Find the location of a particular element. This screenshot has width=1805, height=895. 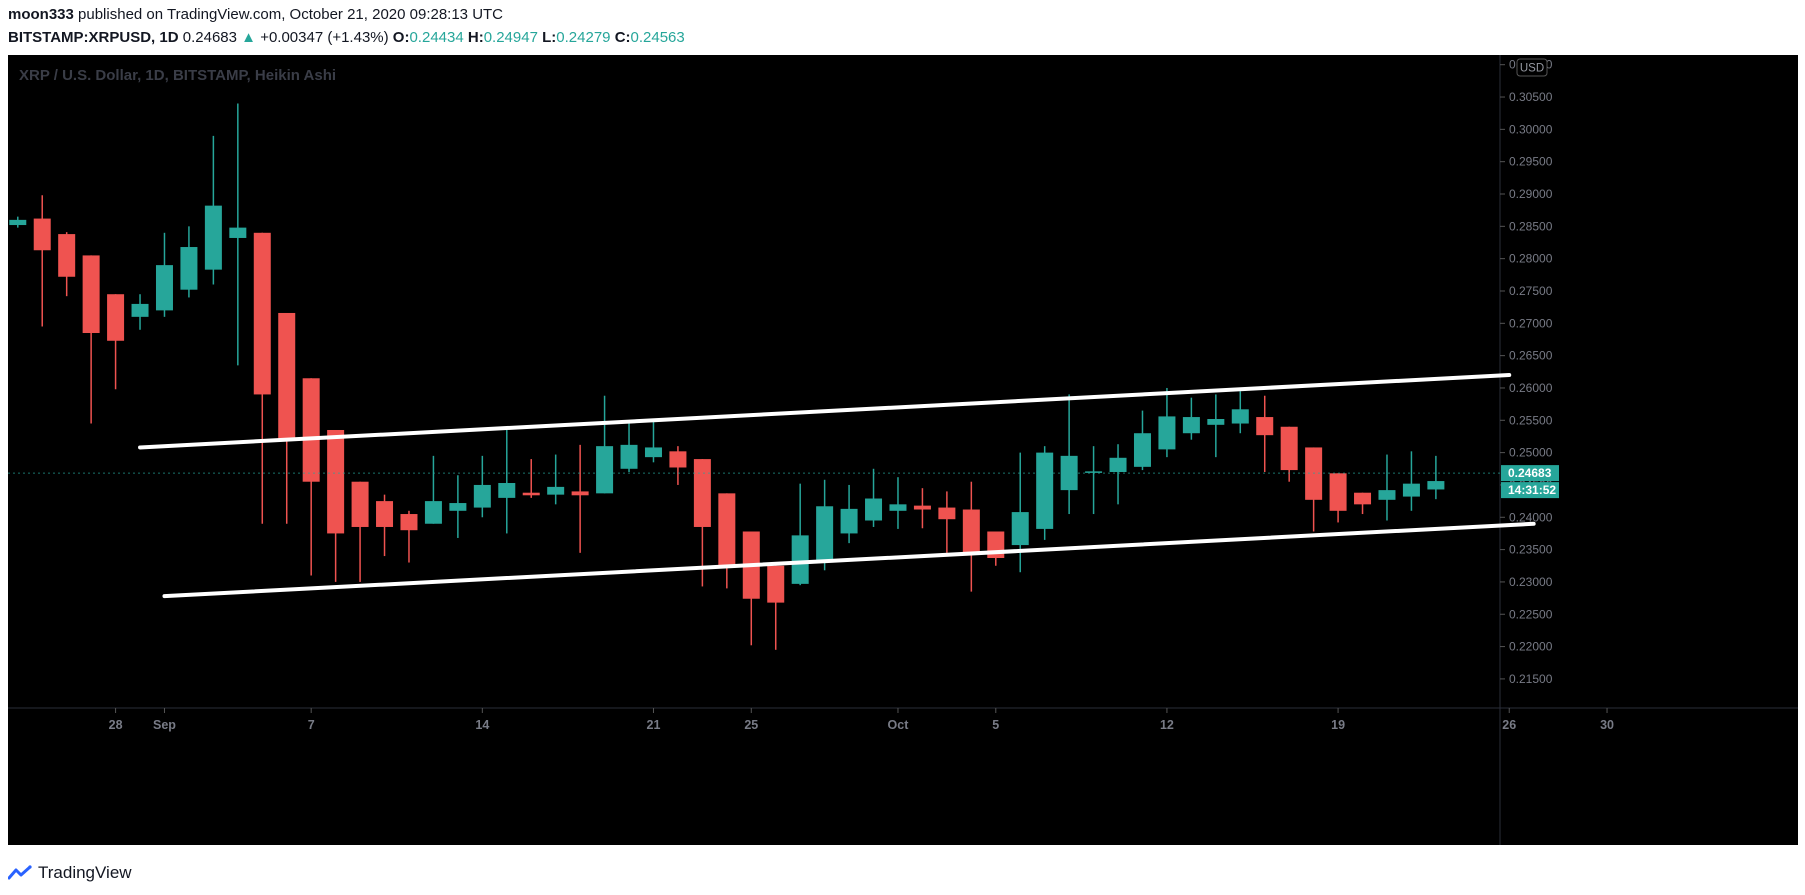

y-tick-label: 0.21500 is located at coordinates (1531, 679).